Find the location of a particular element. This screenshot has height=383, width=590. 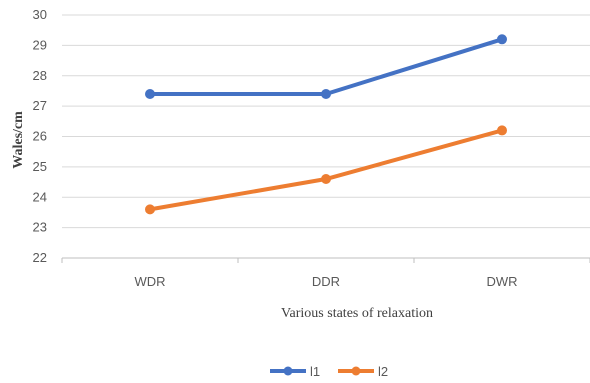

y-tick-labels: 22 23 24 25 26 27 28 29 30 is located at coordinates (40, 136).